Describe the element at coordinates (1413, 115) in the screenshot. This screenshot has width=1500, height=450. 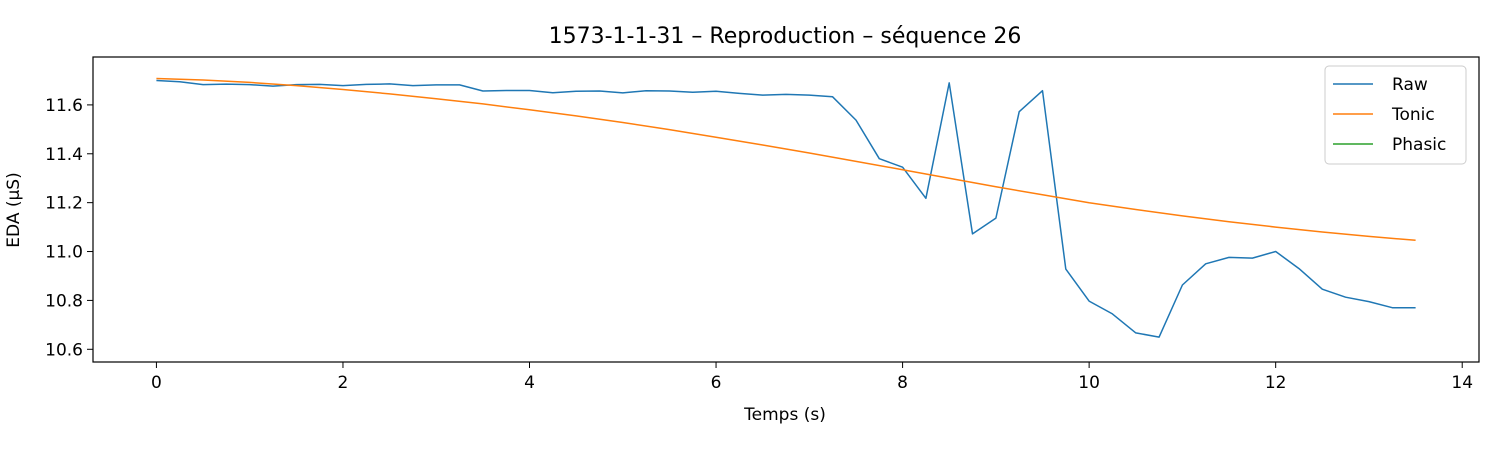
I see `legend-label-tonic: Tonic` at that location.